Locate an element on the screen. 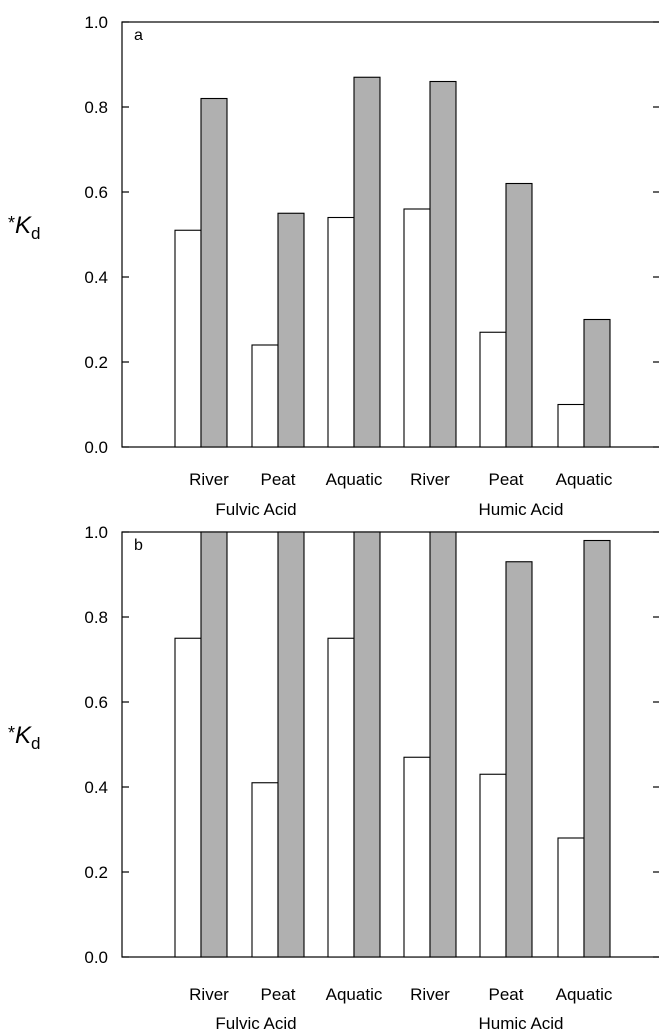  category-labels-a: River Peat Aquatic River Peat Aquatic is located at coordinates (401, 479).